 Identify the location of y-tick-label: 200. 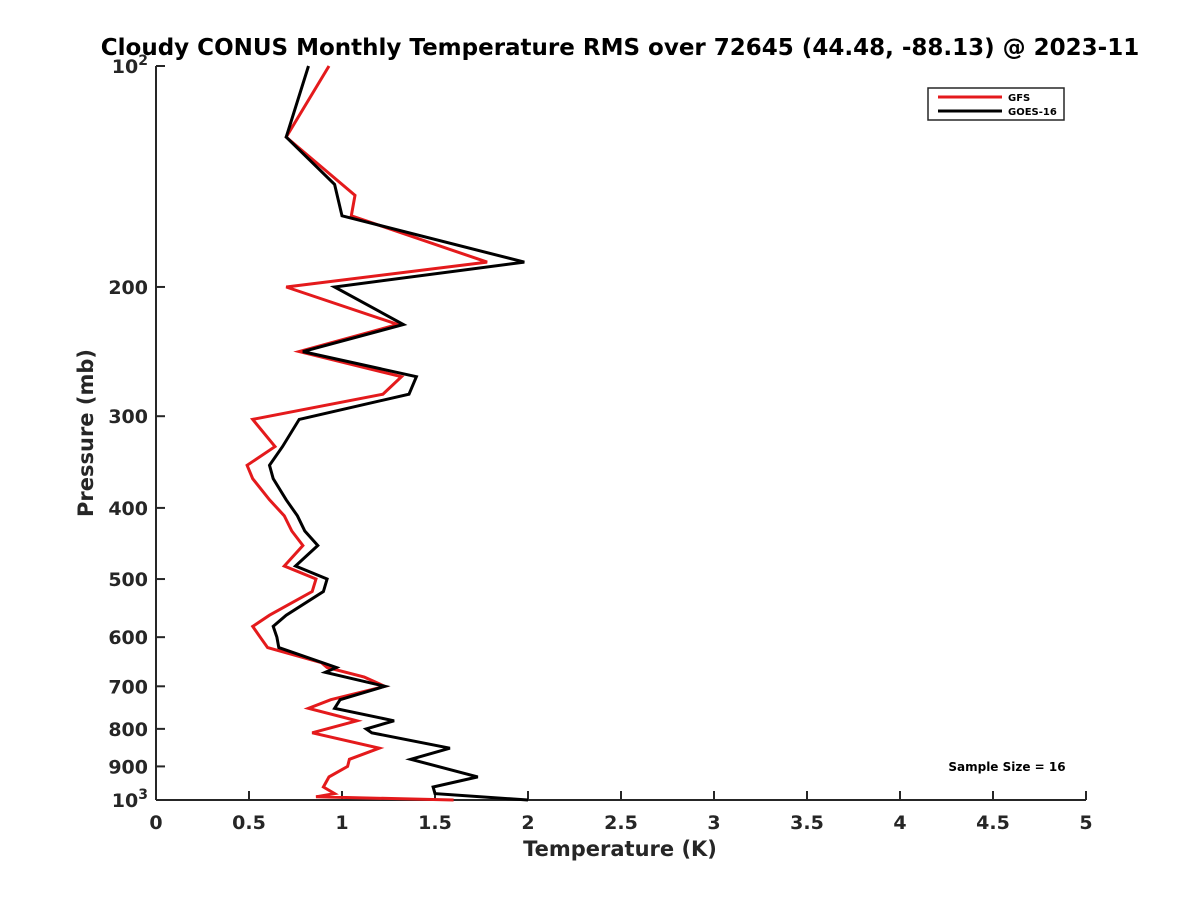
(128, 288).